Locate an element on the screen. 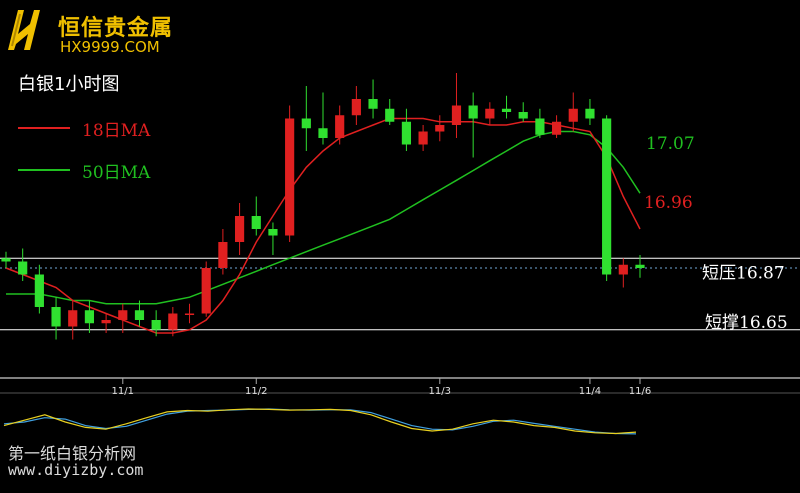 The width and height of the screenshot is (800, 493). oscillator-line-a is located at coordinates (320, 421).